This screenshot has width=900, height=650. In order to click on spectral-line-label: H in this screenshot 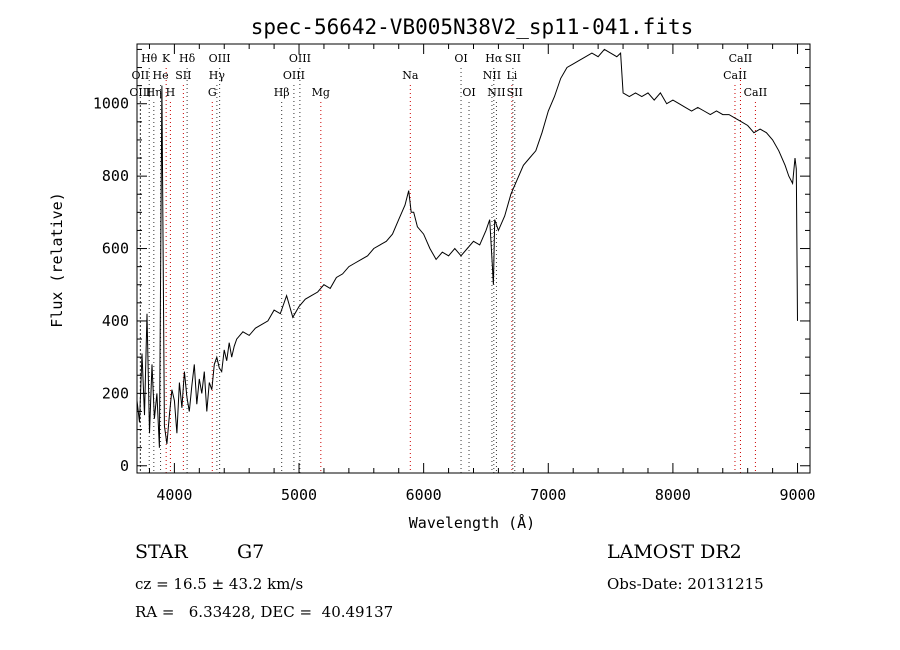, I will do `click(171, 92)`.